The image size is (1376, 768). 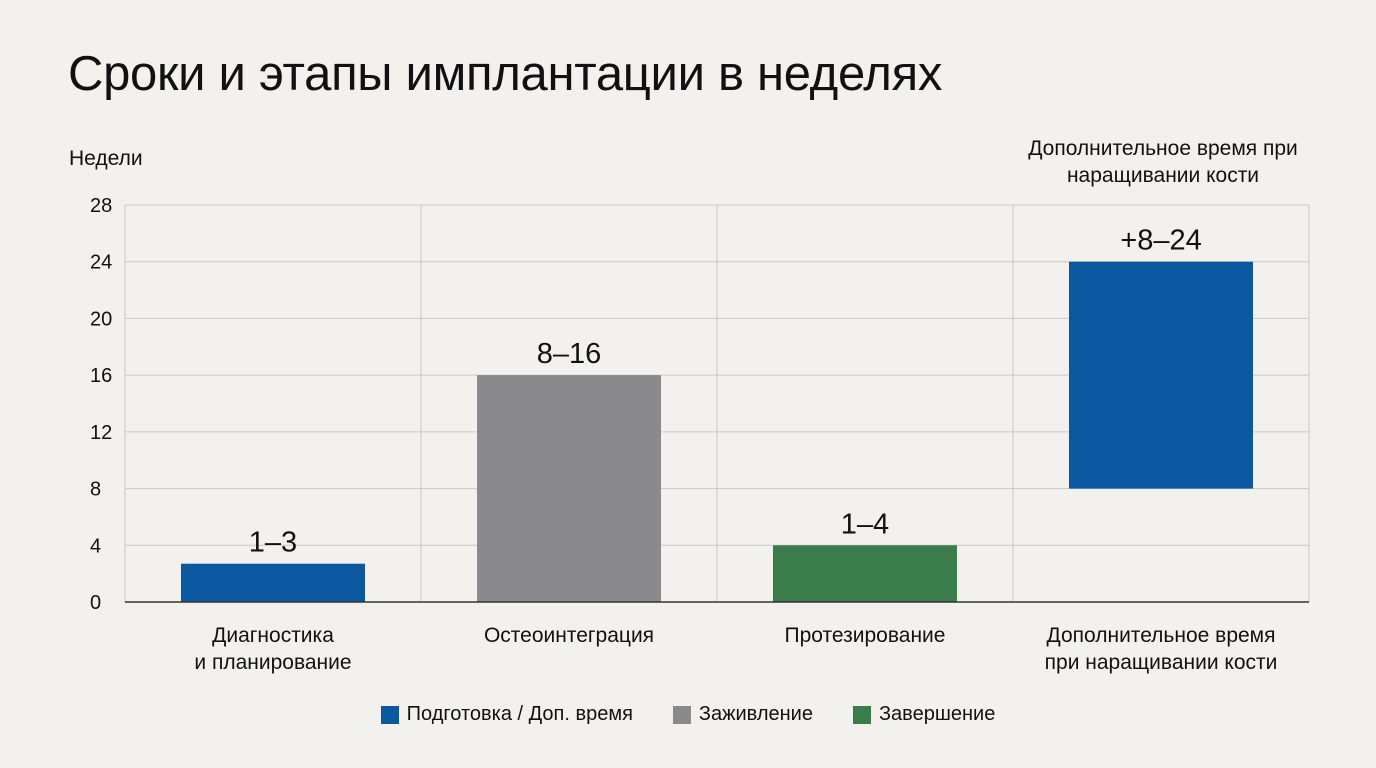 I want to click on legend-item-healing: Заживление, so click(x=742, y=714).